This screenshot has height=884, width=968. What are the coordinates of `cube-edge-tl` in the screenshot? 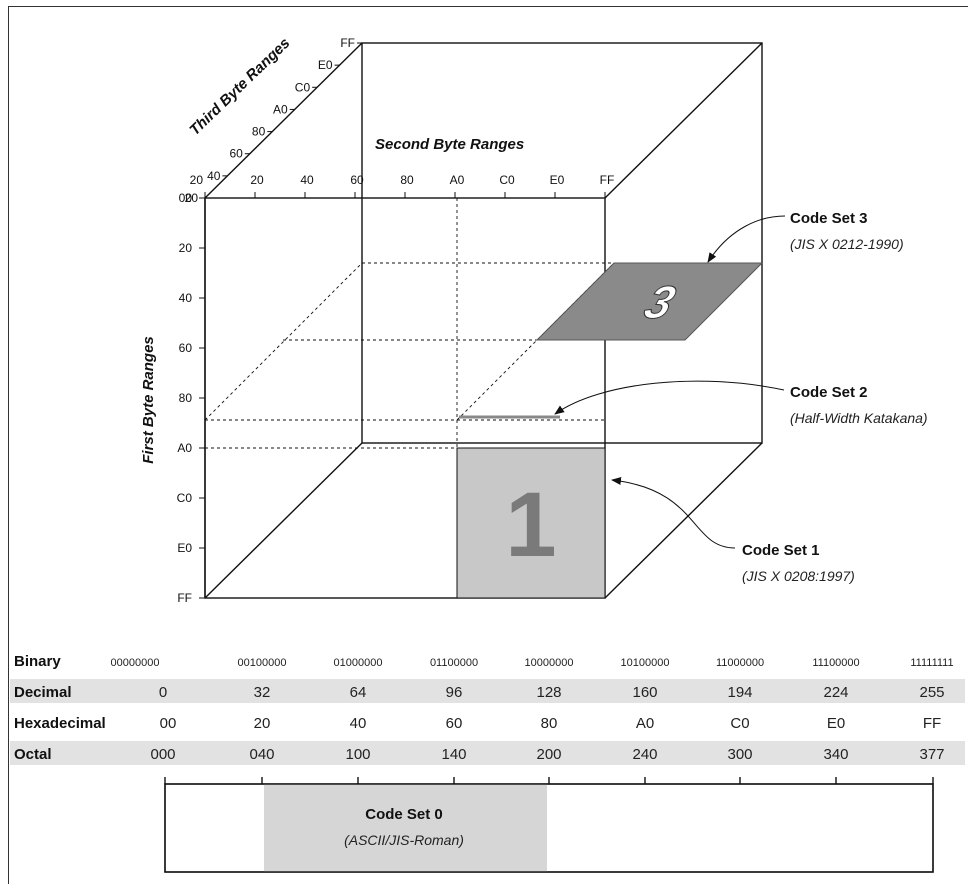 It's located at (283, 120).